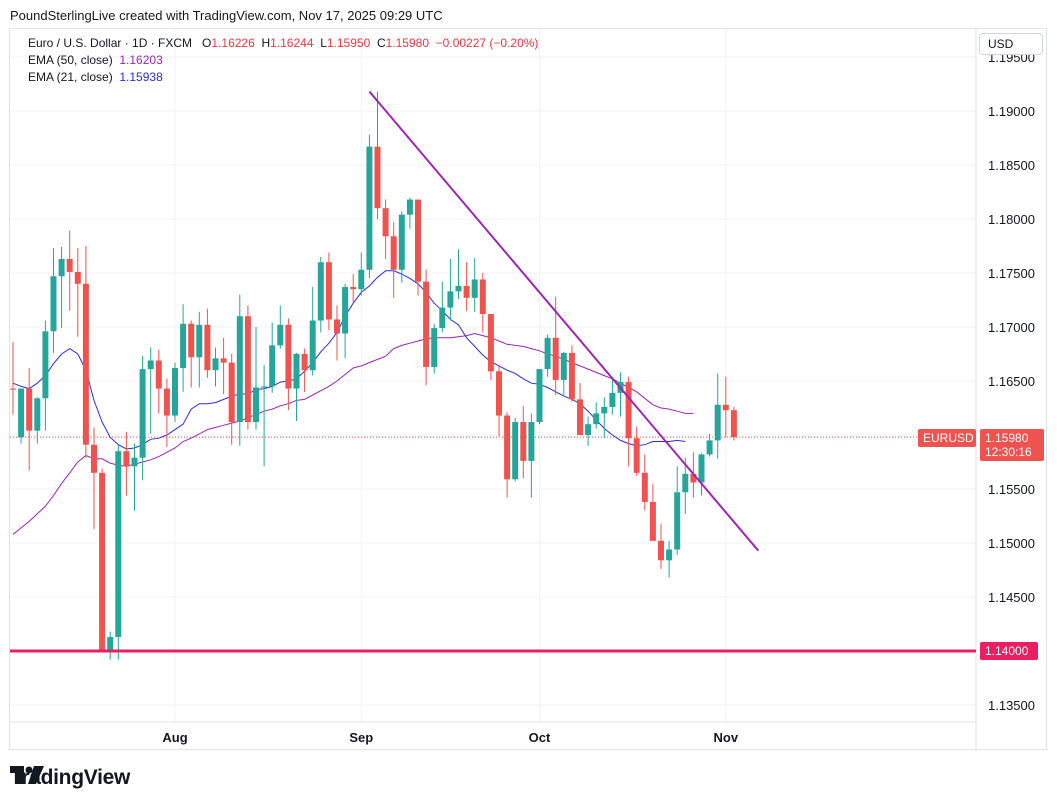  I want to click on time-tick-label: Sep, so click(361, 737).